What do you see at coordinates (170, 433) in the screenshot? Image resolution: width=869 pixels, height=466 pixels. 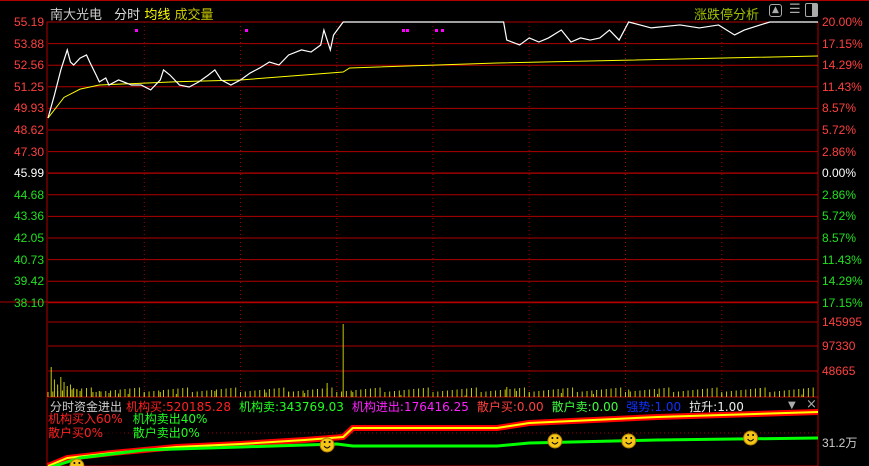 I see `overlay-retail-sell: 散户卖出0%` at bounding box center [170, 433].